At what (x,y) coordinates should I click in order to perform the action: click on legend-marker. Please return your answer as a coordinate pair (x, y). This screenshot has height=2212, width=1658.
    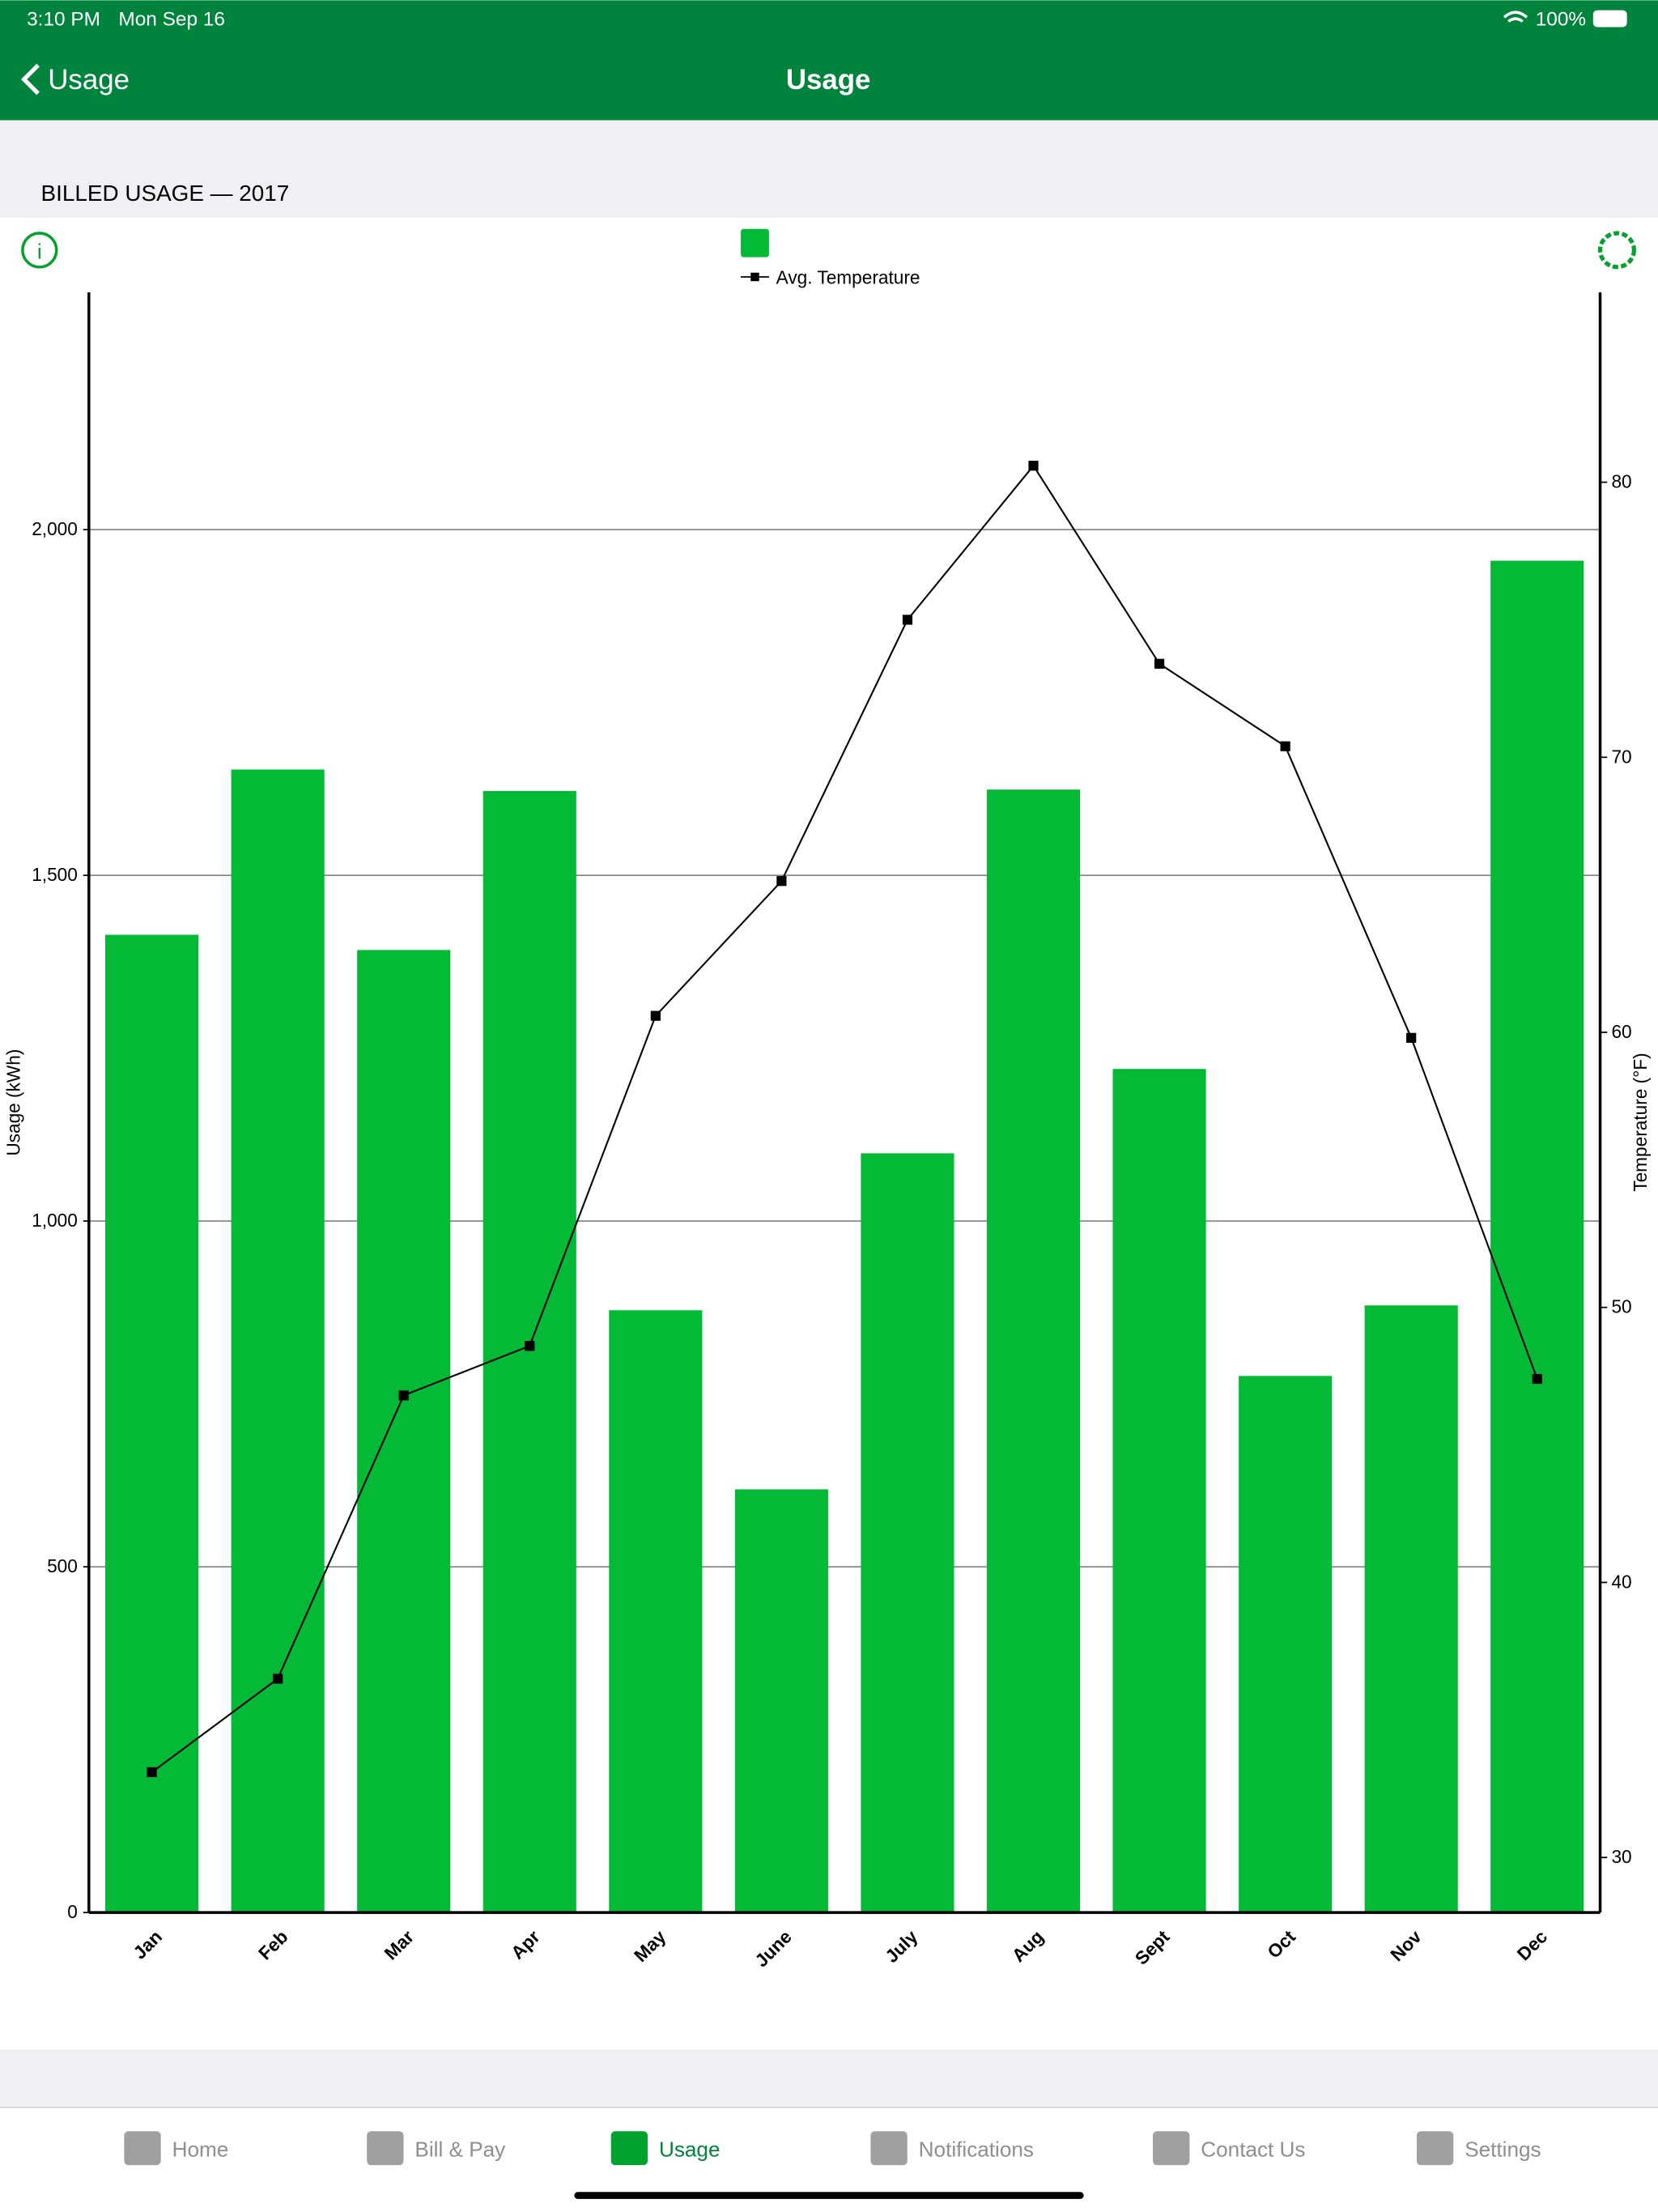
    Looking at the image, I should click on (754, 277).